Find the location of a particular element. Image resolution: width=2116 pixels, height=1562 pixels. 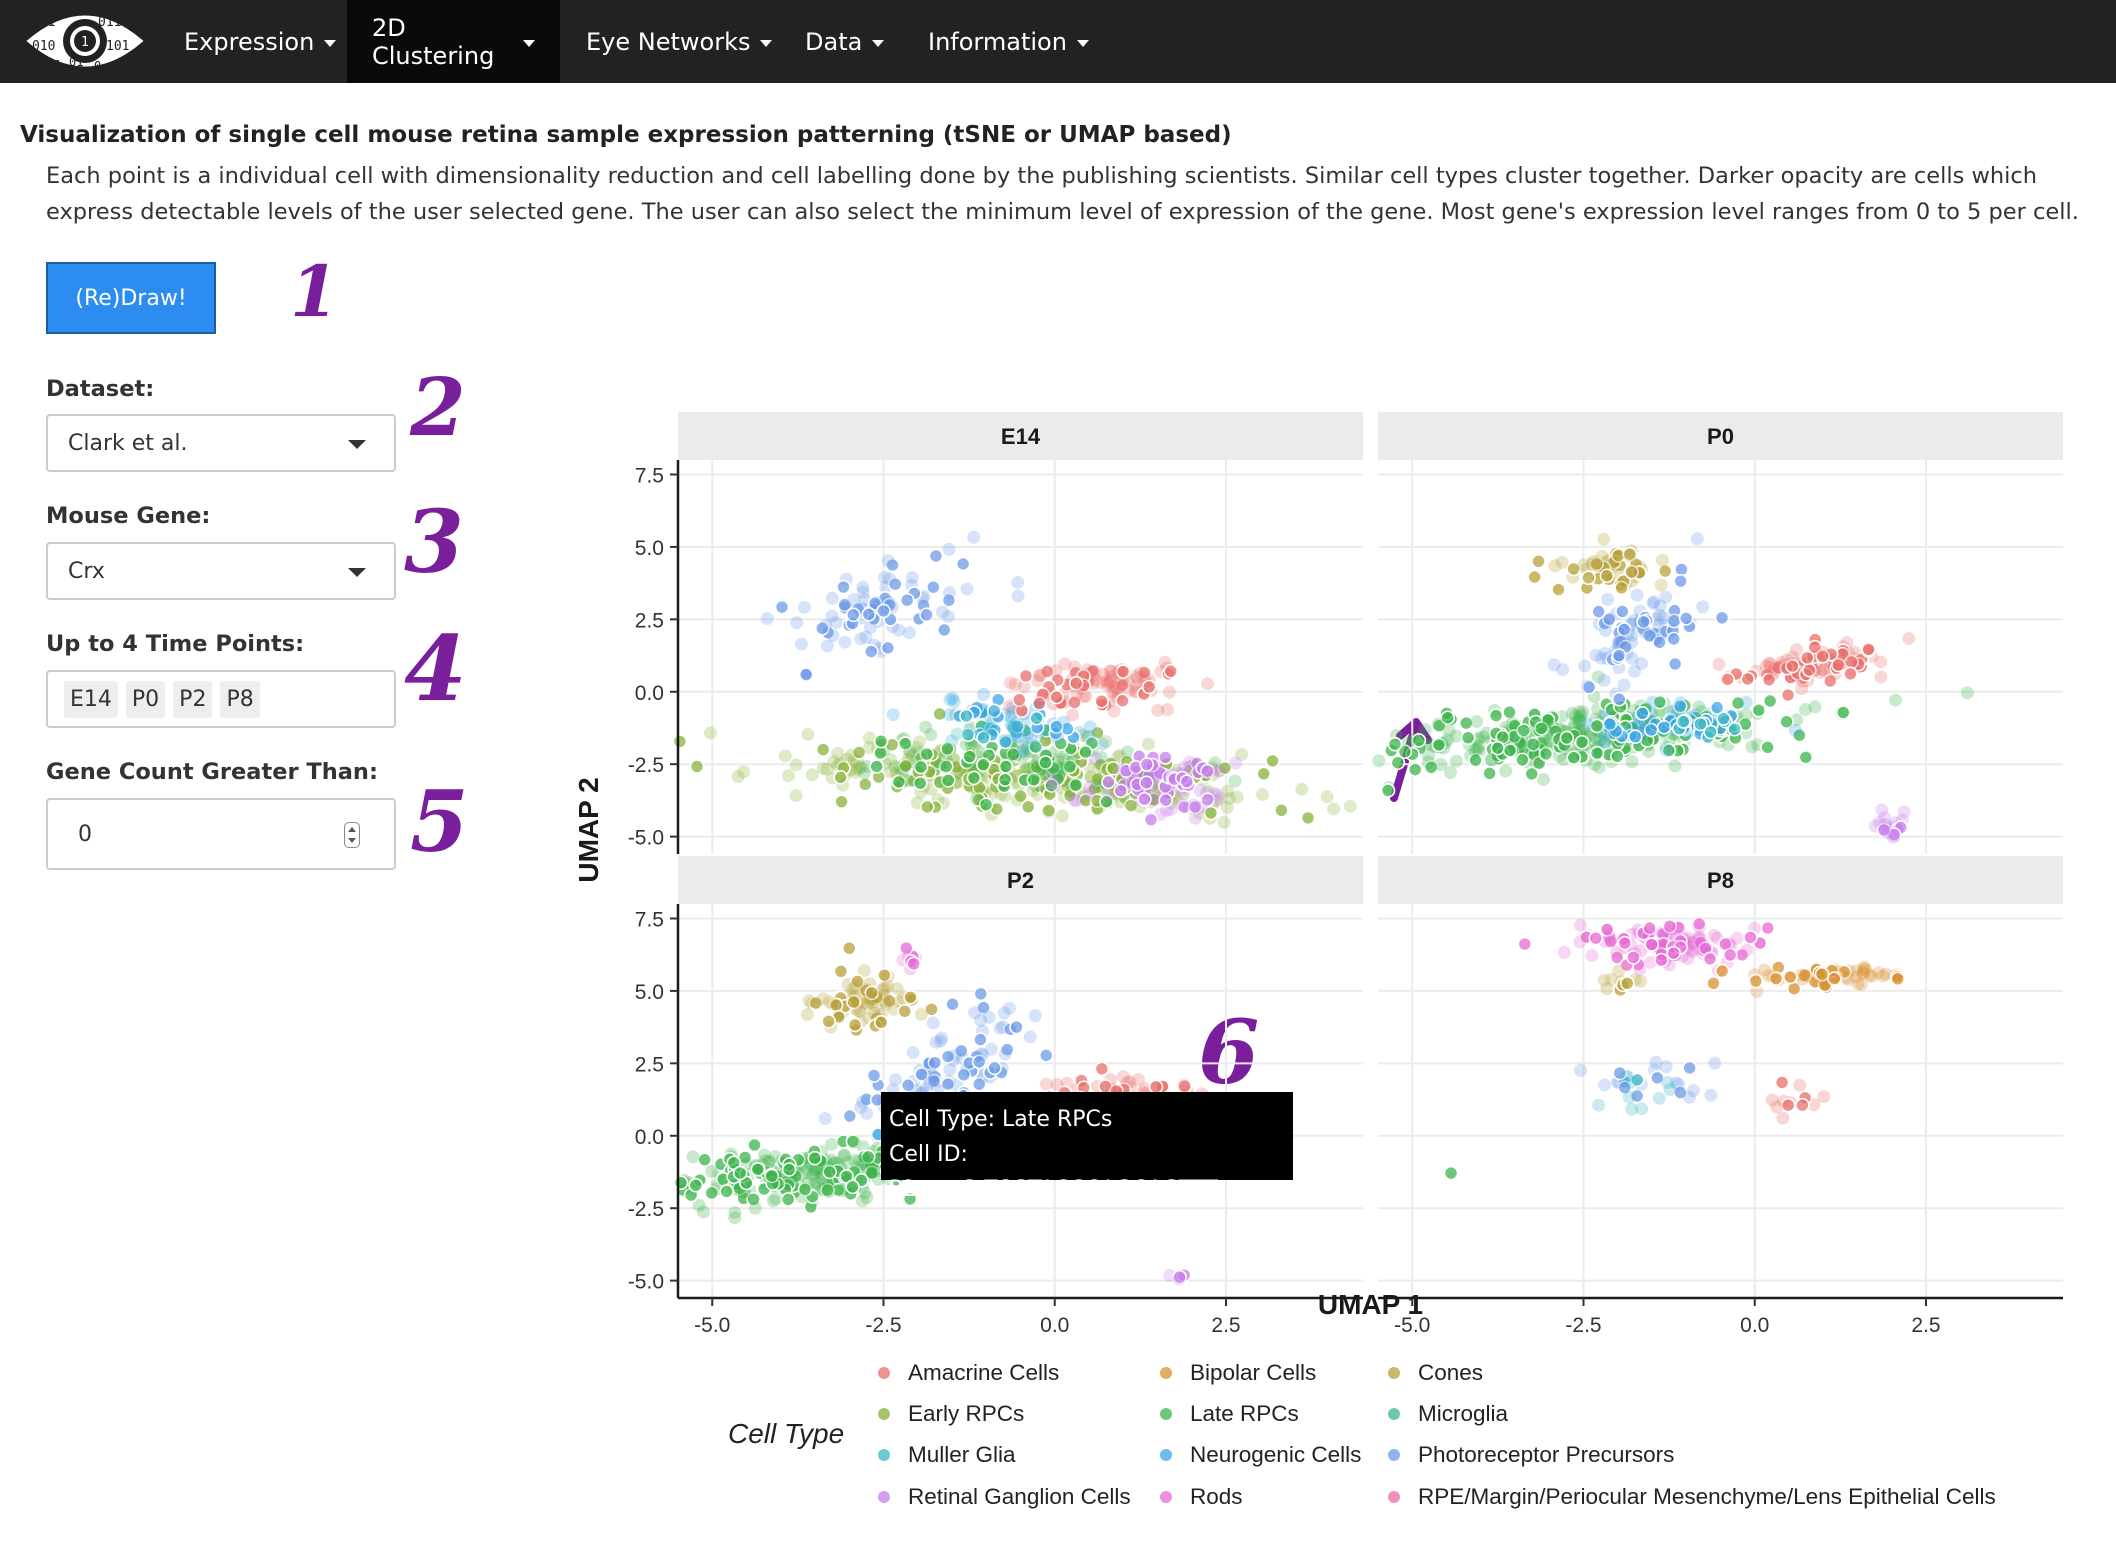

chevron-down-icon is located at coordinates (330, 43).